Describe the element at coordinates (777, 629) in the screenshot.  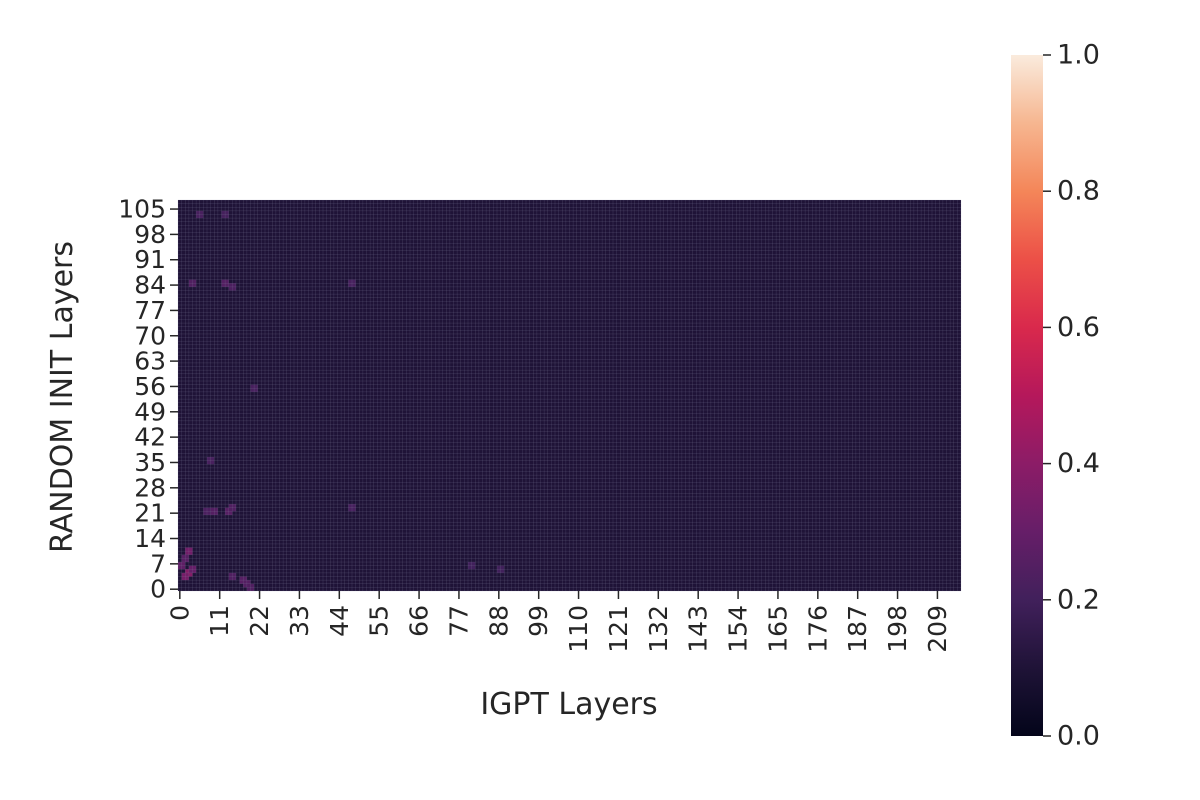
I see `x-tick-label: 165` at that location.